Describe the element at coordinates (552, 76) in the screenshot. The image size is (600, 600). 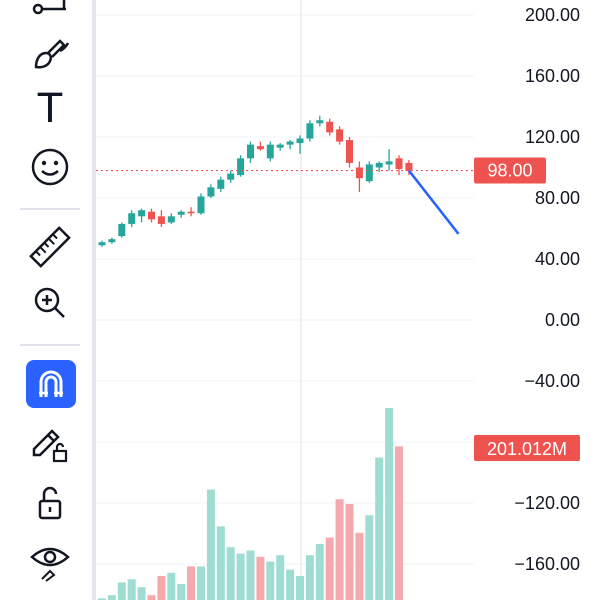
I see `price-axis-tick-label: 160.00` at that location.